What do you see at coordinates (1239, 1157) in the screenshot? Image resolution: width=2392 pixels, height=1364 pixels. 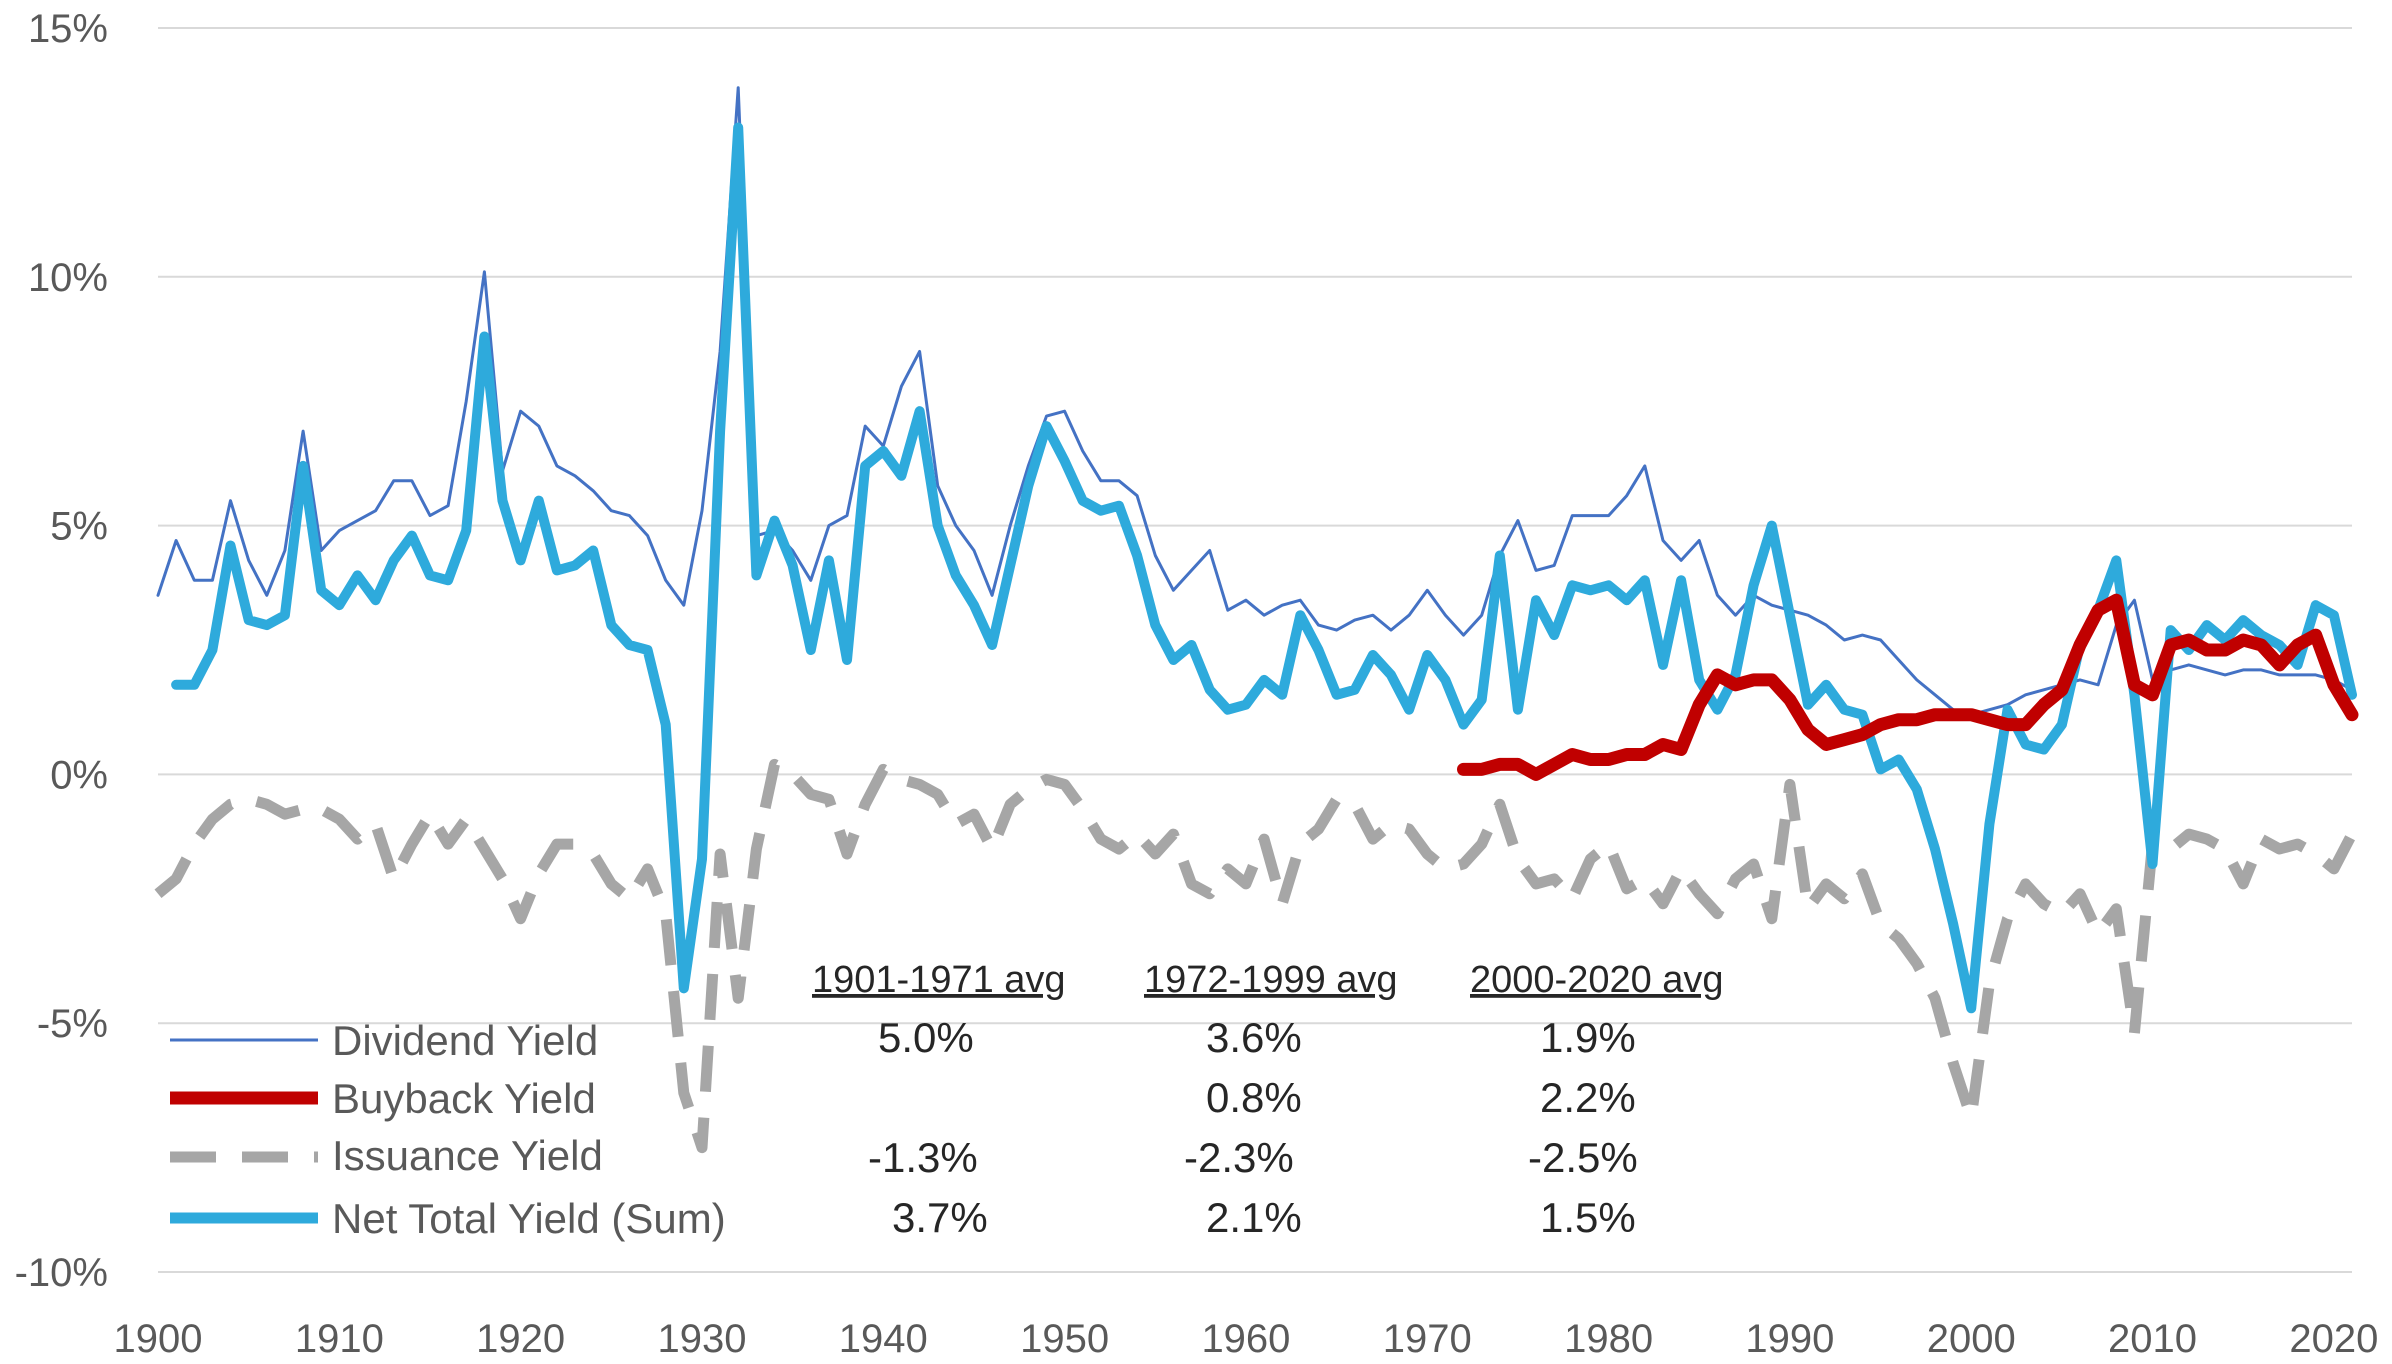 I see `avg-issuance-1972-1999: -2.3%` at bounding box center [1239, 1157].